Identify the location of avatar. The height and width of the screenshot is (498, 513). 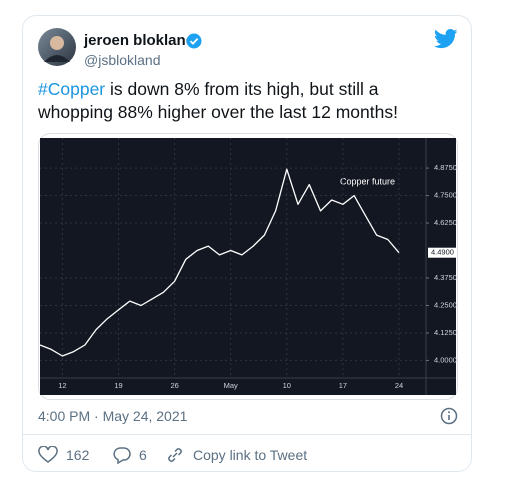
(57, 47).